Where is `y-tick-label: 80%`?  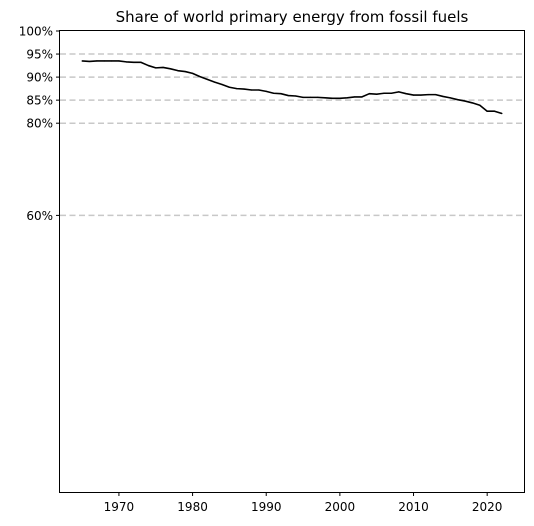 y-tick-label: 80% is located at coordinates (39, 124).